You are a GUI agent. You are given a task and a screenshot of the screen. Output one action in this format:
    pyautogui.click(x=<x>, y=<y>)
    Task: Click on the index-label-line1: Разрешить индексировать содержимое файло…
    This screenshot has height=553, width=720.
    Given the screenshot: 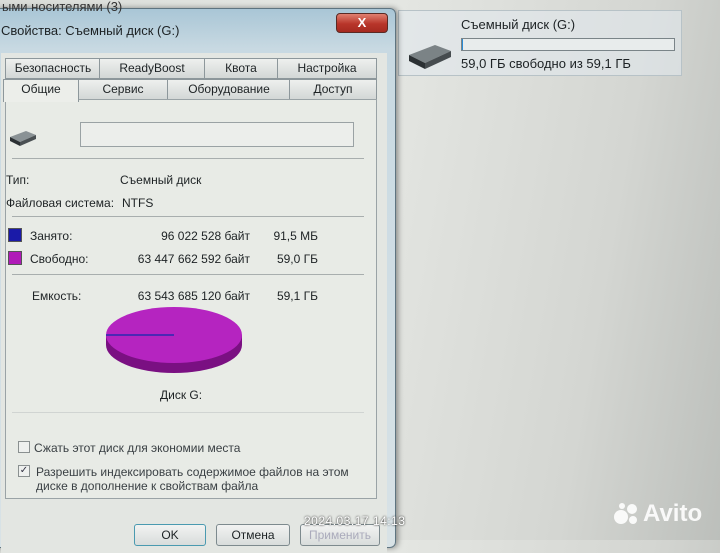 What is the action you would take?
    pyautogui.click(x=192, y=472)
    